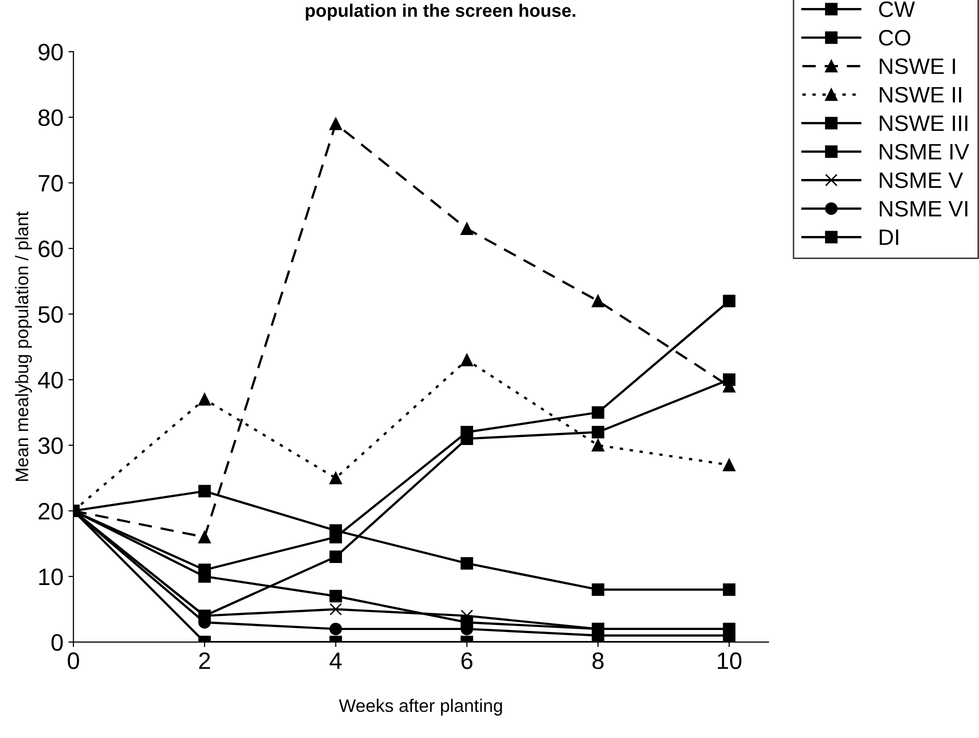 The height and width of the screenshot is (738, 979). Describe the element at coordinates (441, 12) in the screenshot. I see `chart-title: population in the screen house.` at that location.